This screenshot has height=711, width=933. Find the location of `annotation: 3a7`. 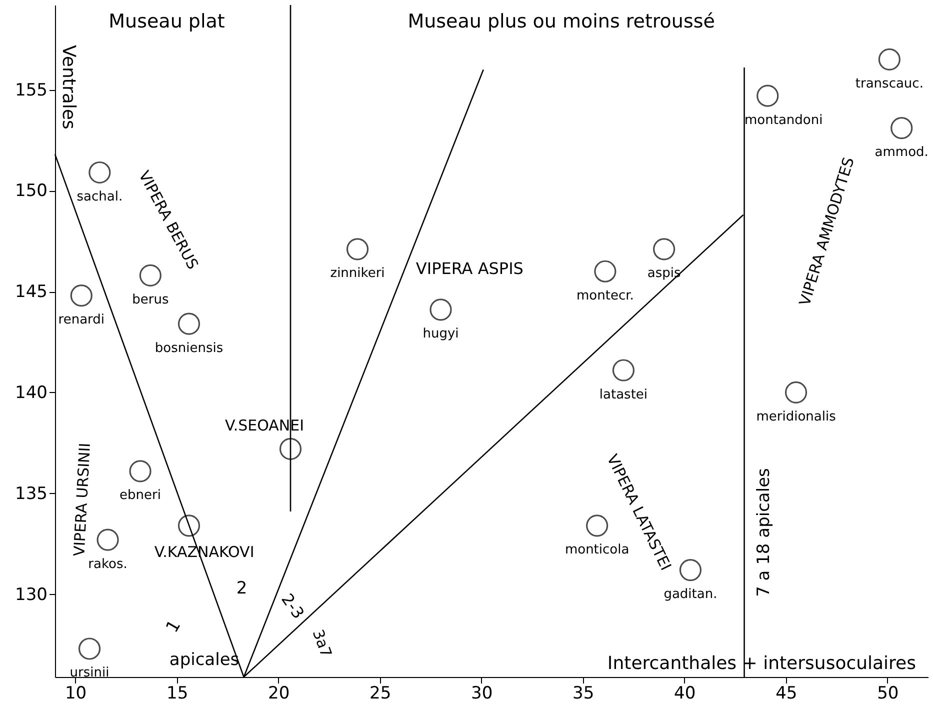

annotation: 3a7 is located at coordinates (322, 643).